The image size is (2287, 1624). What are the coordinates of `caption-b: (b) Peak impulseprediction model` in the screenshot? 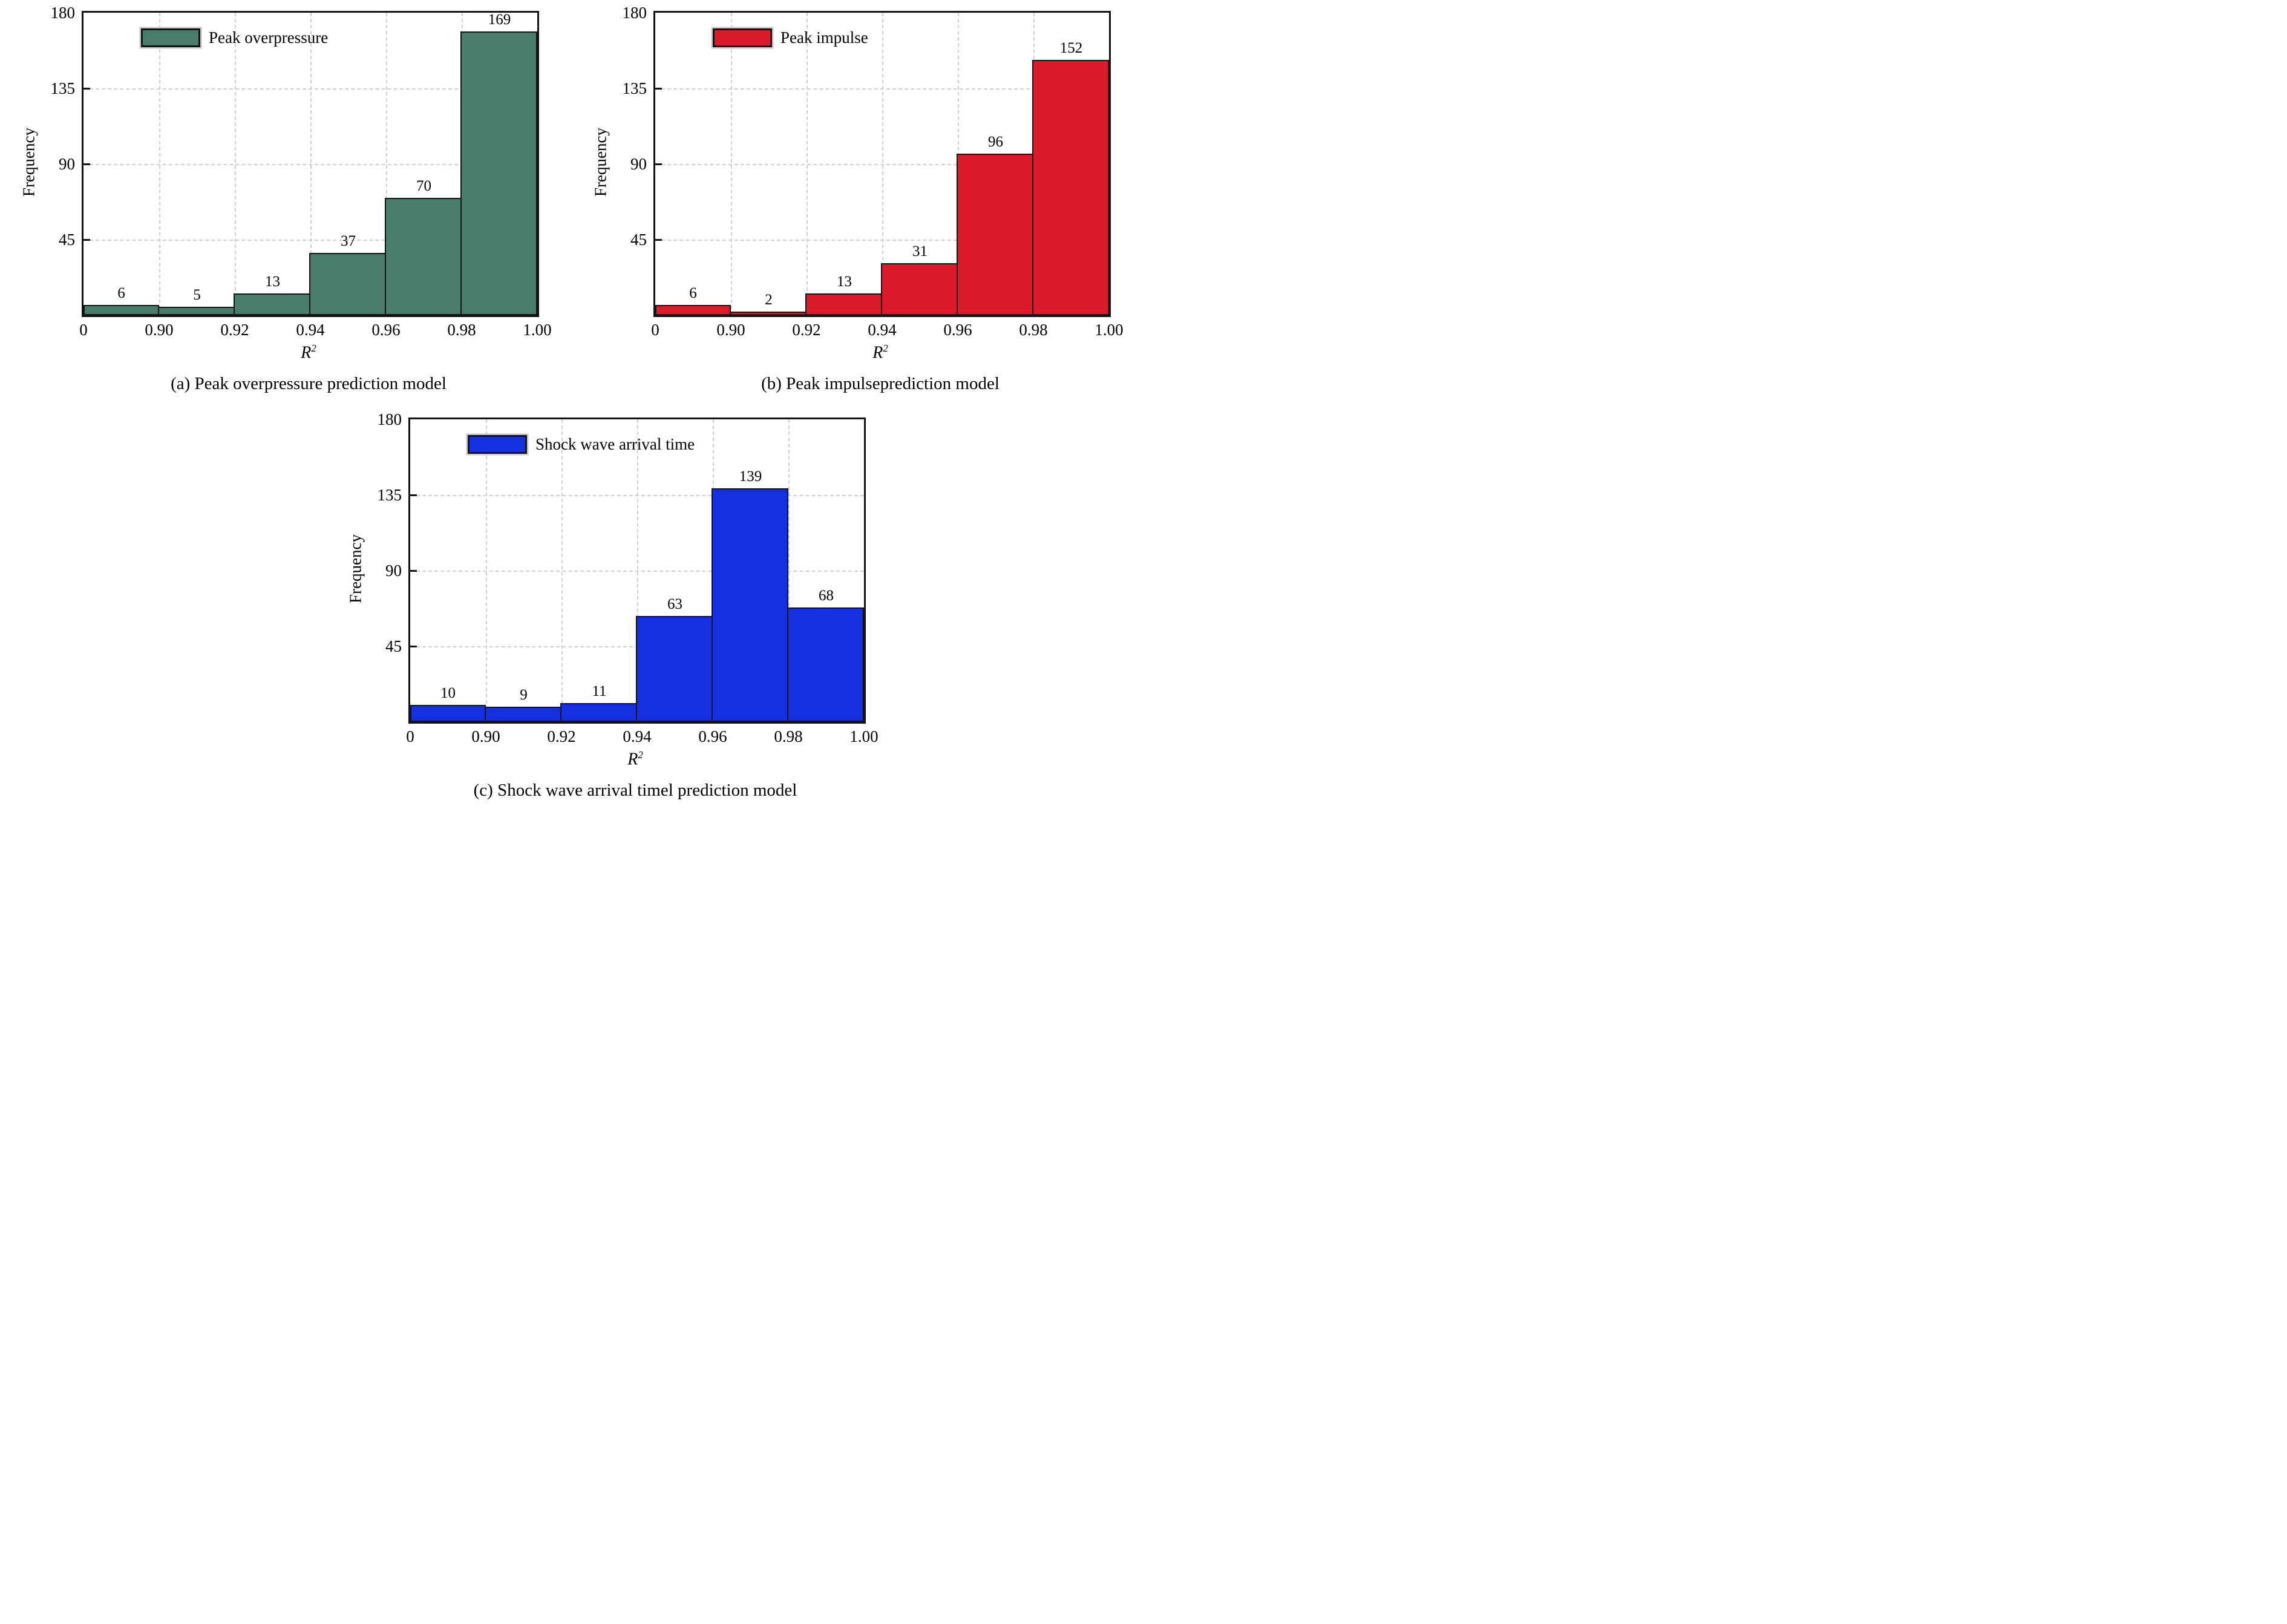 It's located at (880, 383).